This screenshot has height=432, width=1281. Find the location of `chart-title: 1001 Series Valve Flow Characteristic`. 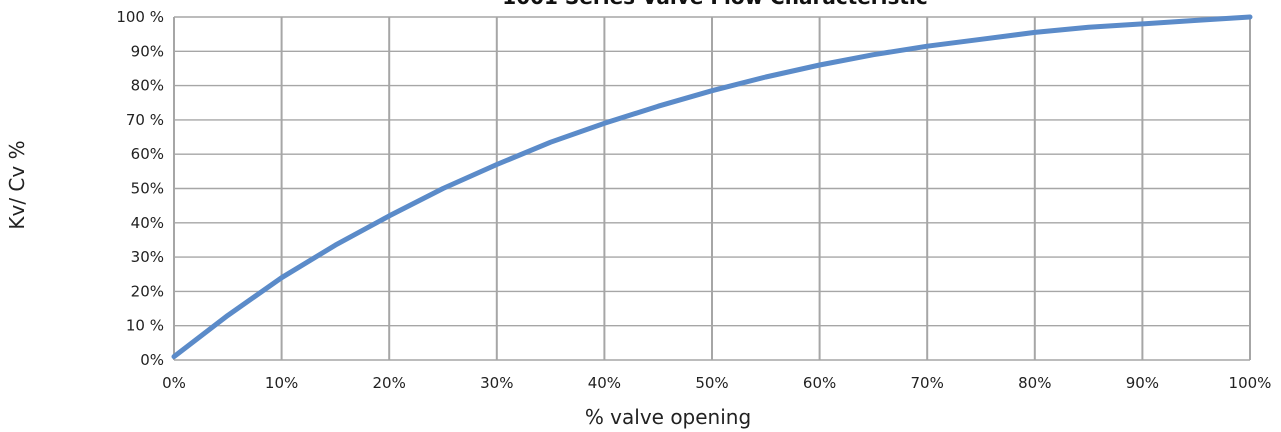

chart-title: 1001 Series Valve Flow Characteristic is located at coordinates (714, 4).